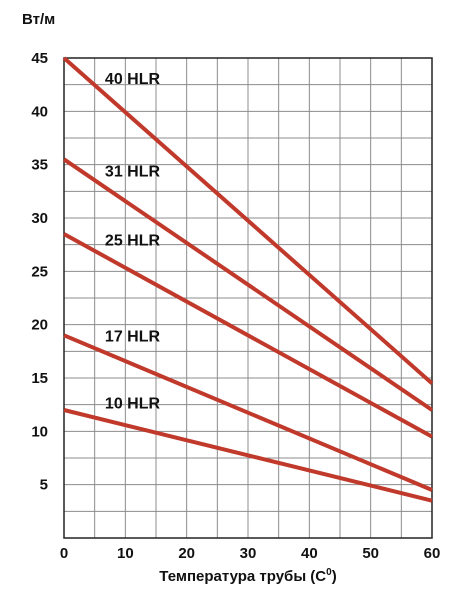 The width and height of the screenshot is (476, 595). Describe the element at coordinates (39, 165) in the screenshot. I see `y-tick-label: 35` at that location.